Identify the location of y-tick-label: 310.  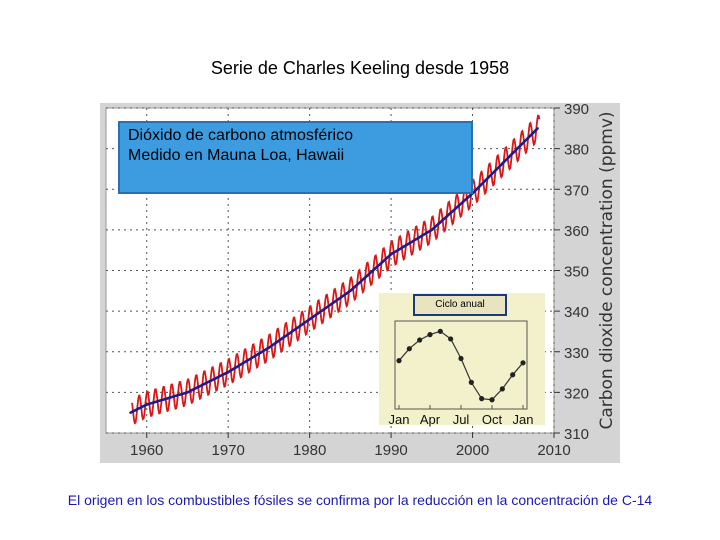
(576, 434).